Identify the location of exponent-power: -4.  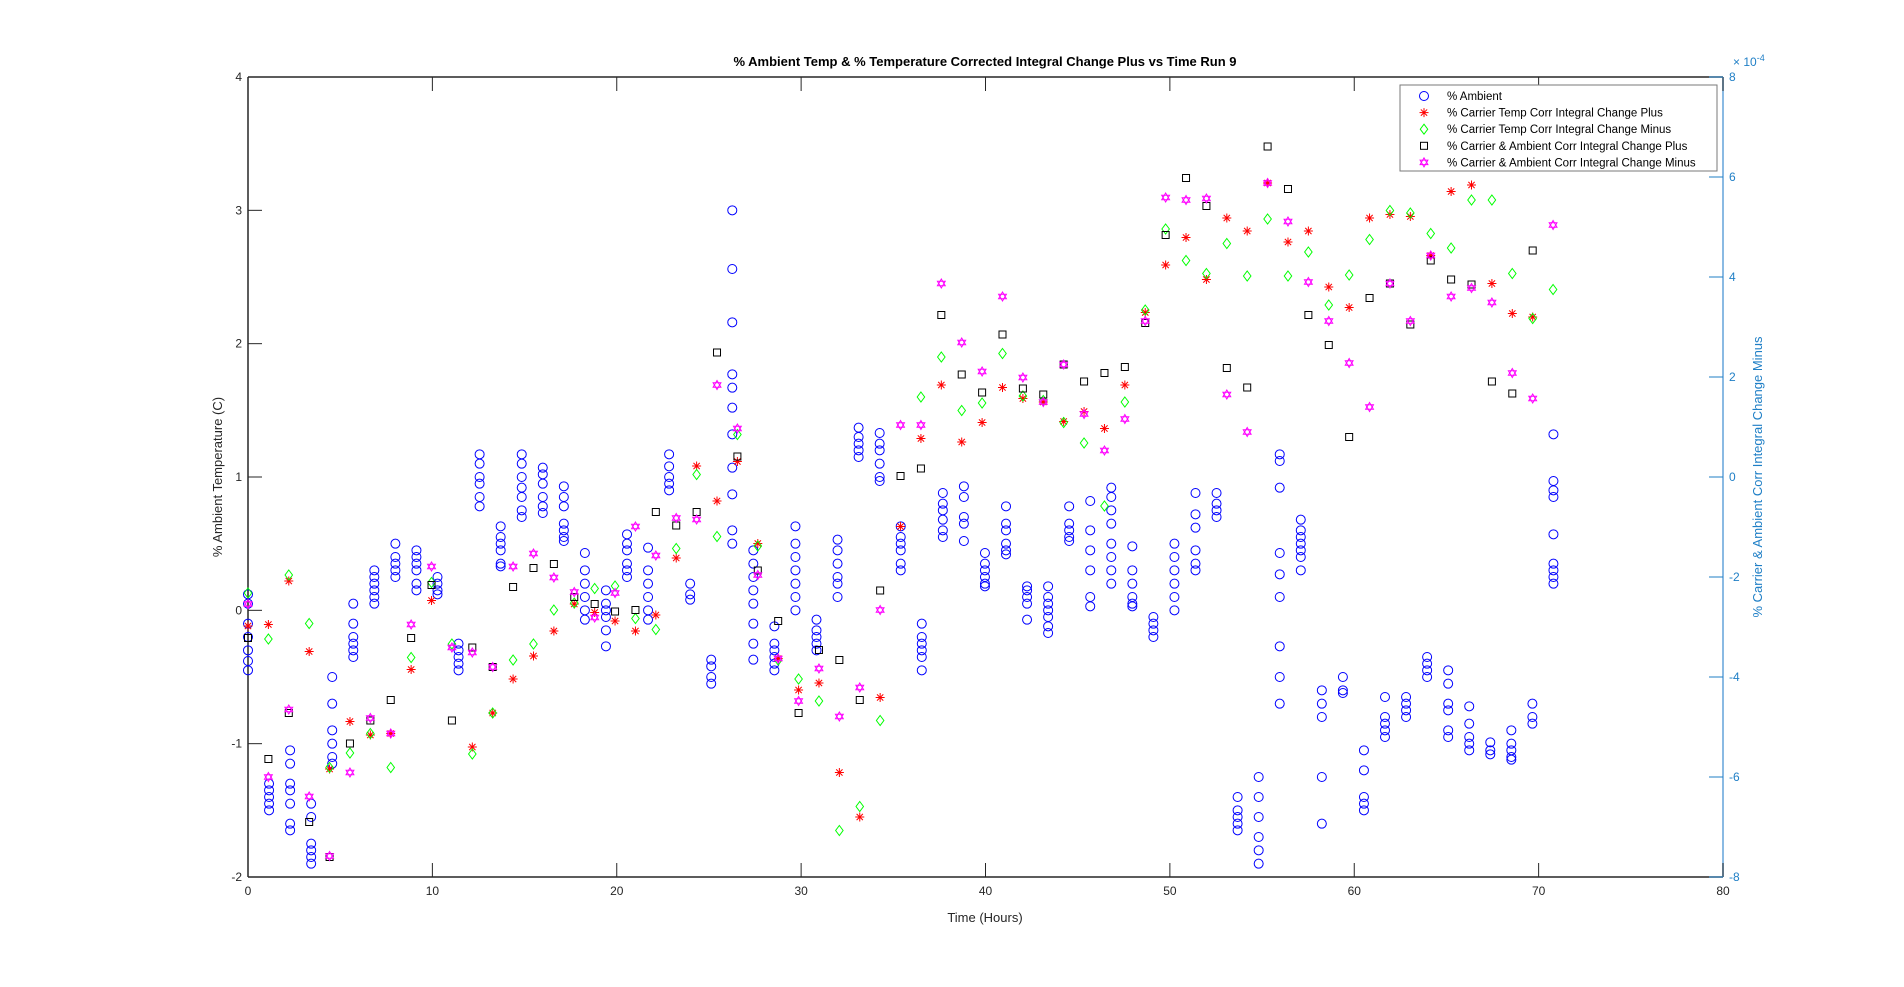
(1761, 58).